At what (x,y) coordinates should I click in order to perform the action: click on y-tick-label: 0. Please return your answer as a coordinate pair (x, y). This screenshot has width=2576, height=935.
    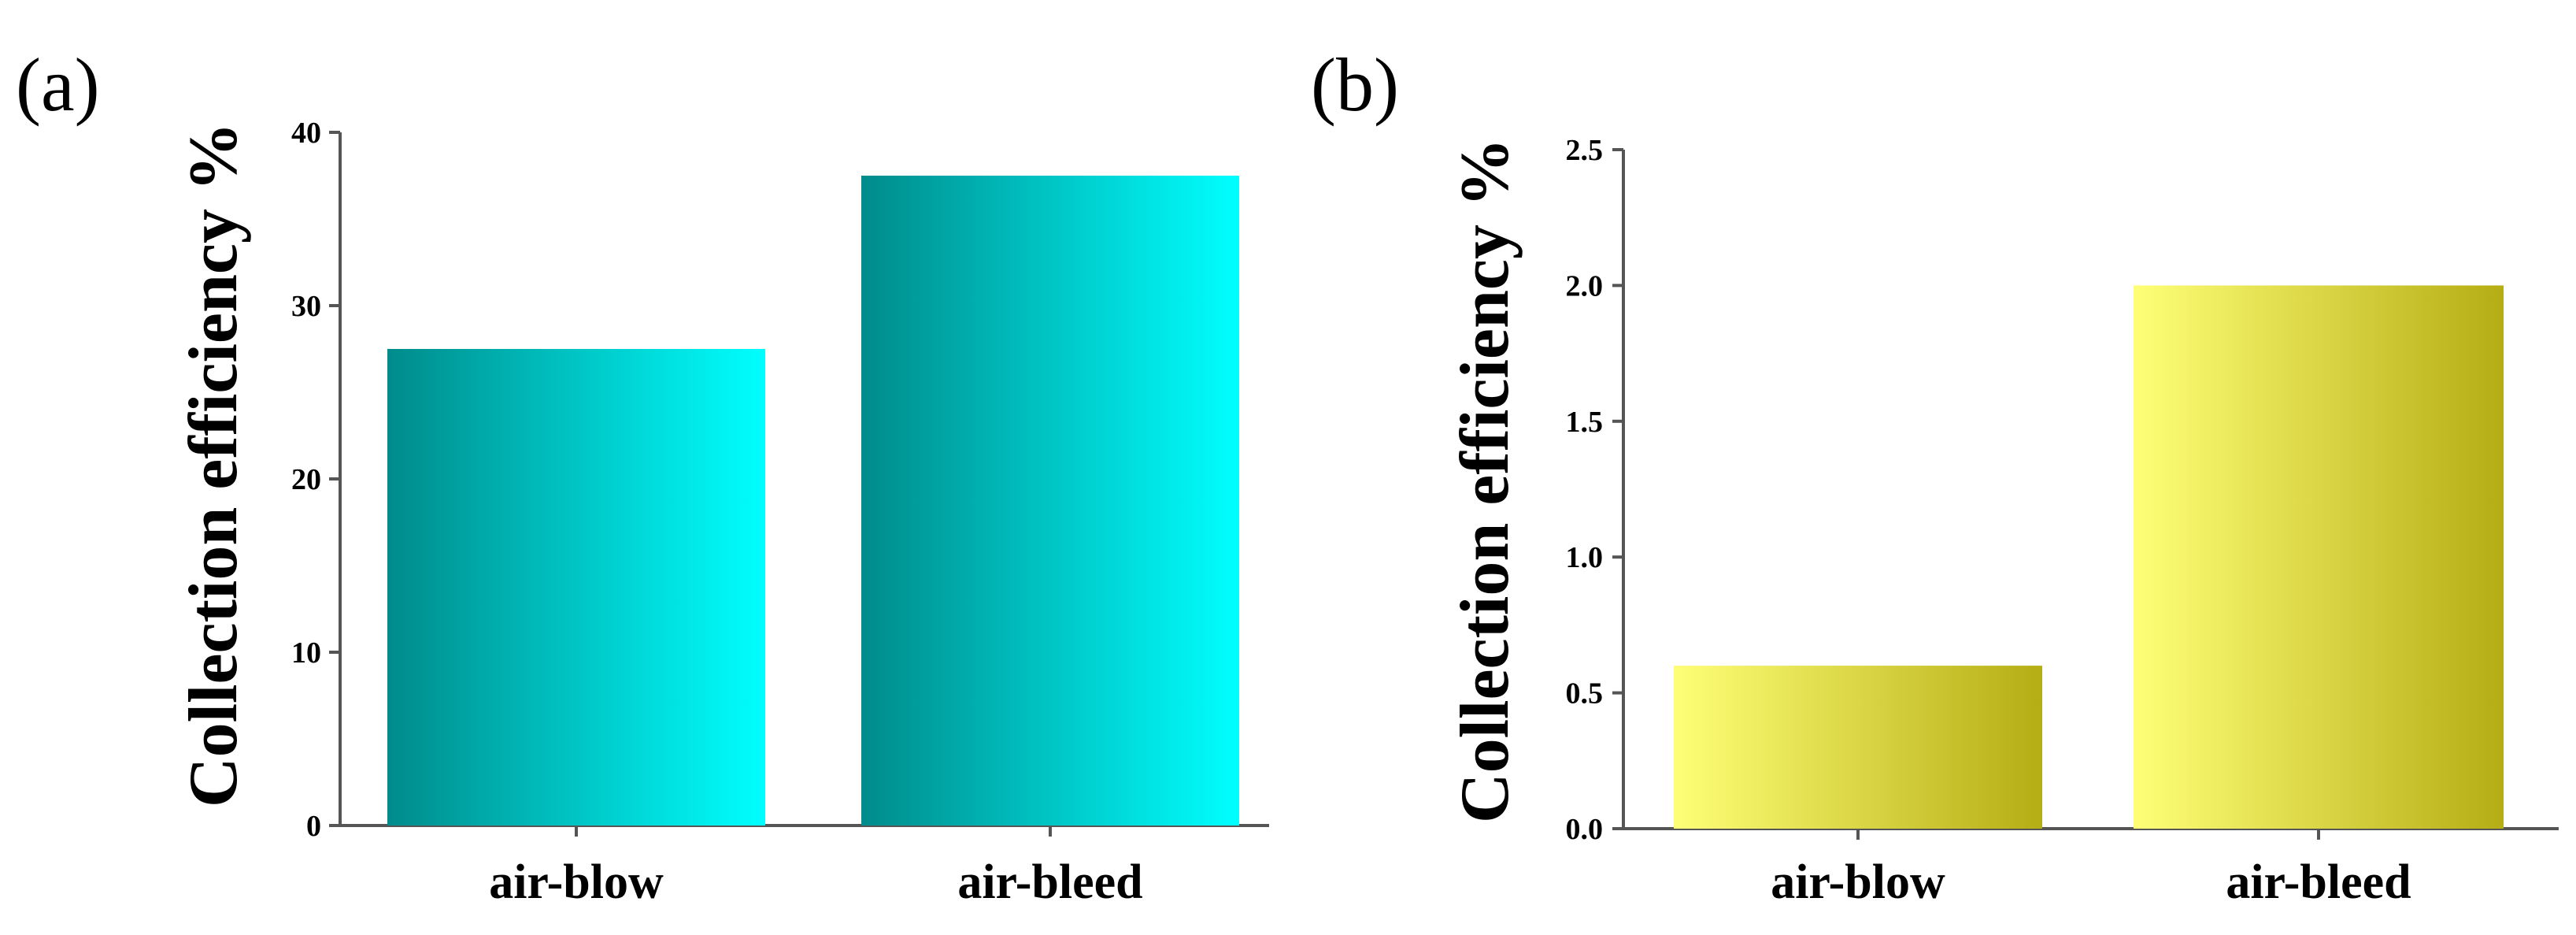
    Looking at the image, I should click on (313, 826).